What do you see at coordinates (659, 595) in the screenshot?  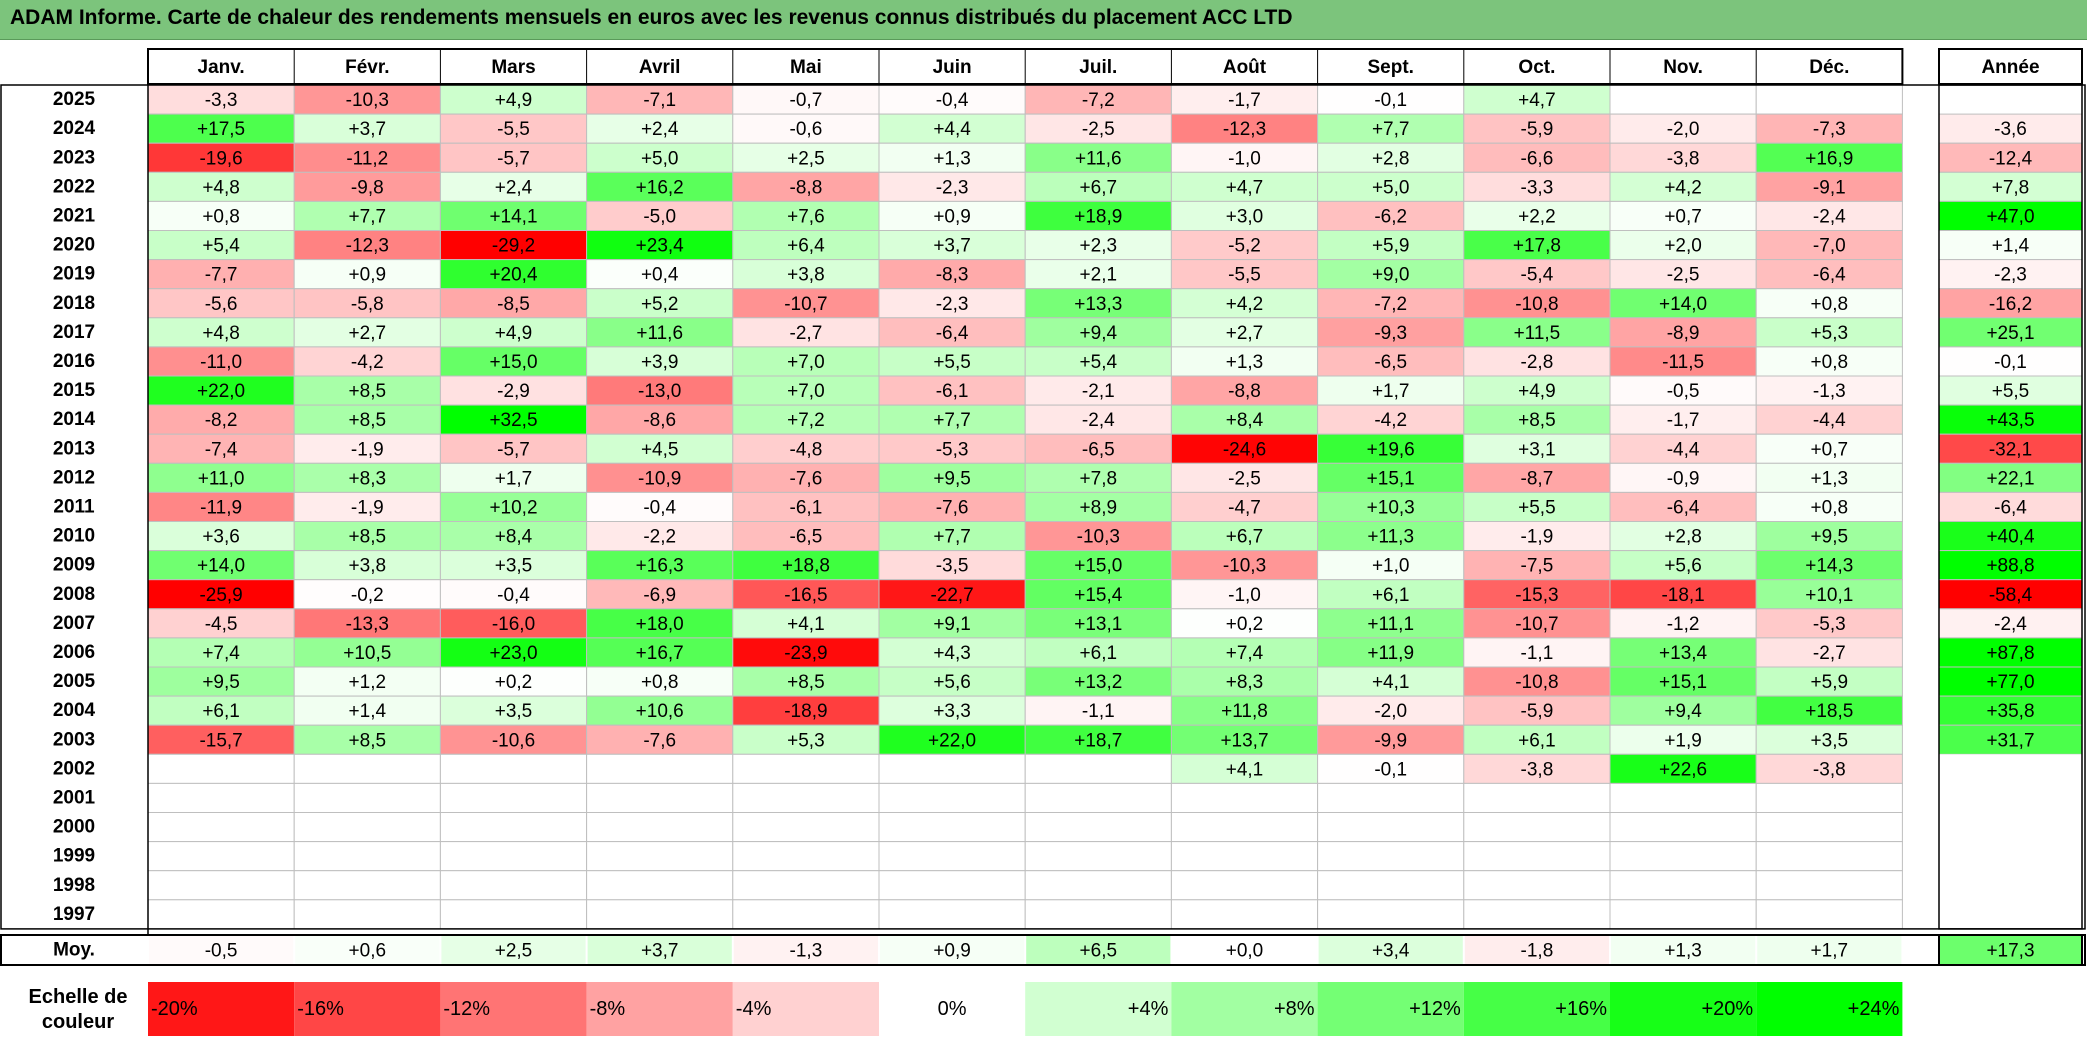 I see `cell-value: -6,9` at bounding box center [659, 595].